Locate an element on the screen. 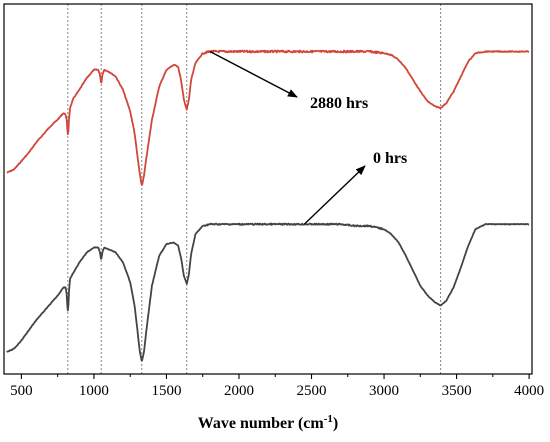  x-axis-title: Wave number (cm-1) is located at coordinates (268, 422).